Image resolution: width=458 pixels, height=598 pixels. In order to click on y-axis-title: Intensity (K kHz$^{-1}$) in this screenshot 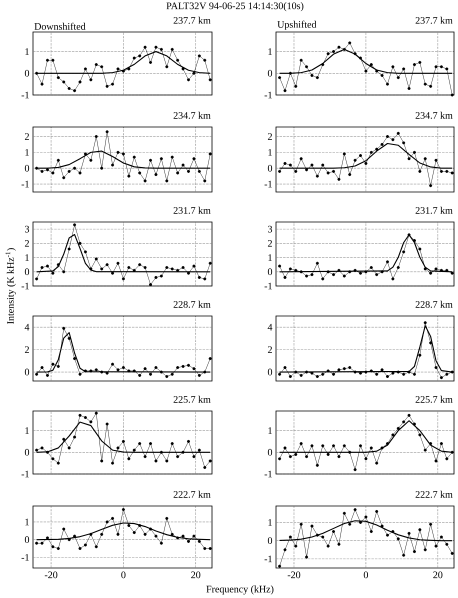, I will do `click(11, 286)`.